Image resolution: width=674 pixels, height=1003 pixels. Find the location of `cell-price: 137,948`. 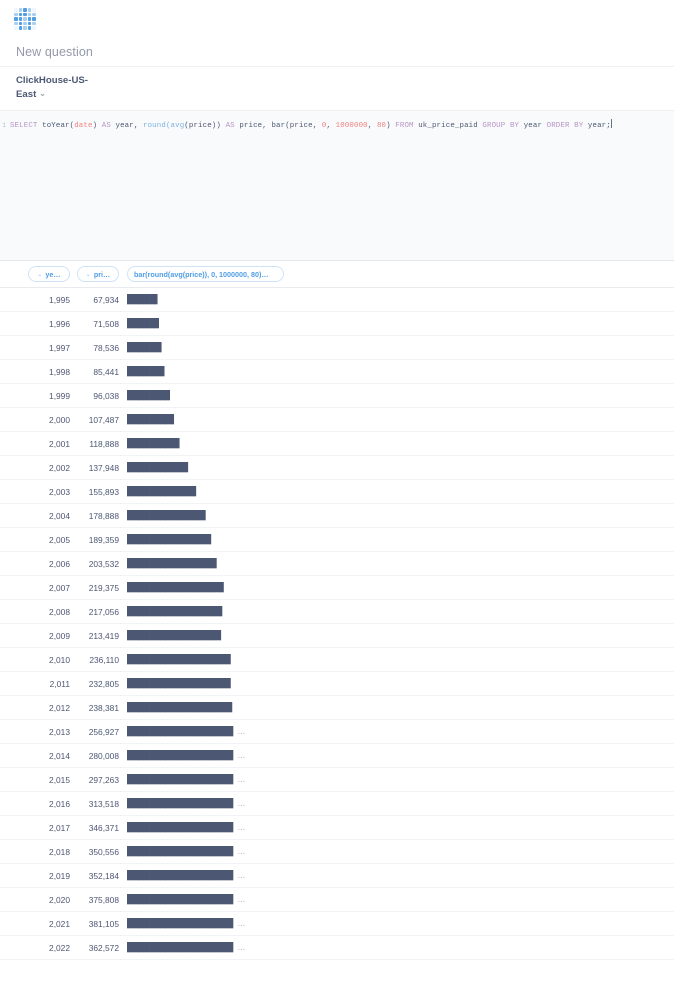

cell-price: 137,948 is located at coordinates (103, 467).